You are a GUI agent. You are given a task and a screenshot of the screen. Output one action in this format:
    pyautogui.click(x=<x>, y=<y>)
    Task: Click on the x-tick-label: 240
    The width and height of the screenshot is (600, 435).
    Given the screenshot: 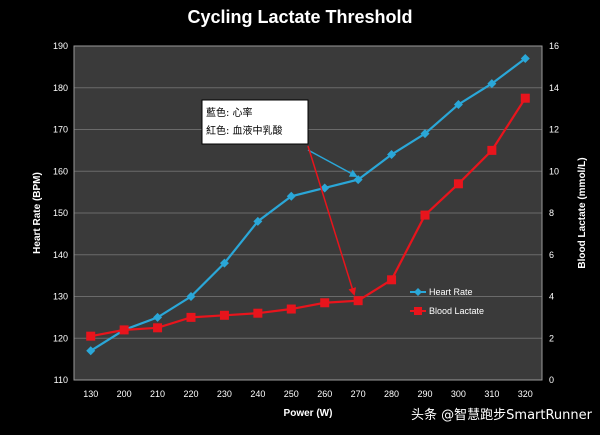 What is the action you would take?
    pyautogui.click(x=257, y=394)
    